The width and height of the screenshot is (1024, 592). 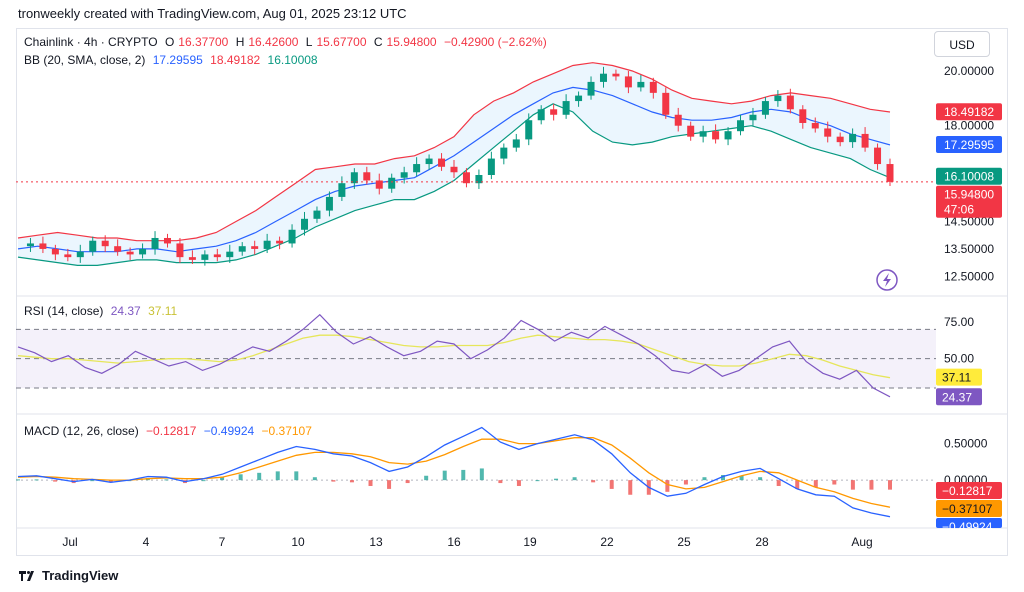 I want to click on bb-label: BB (20, SMA, close, 2), so click(x=85, y=60).